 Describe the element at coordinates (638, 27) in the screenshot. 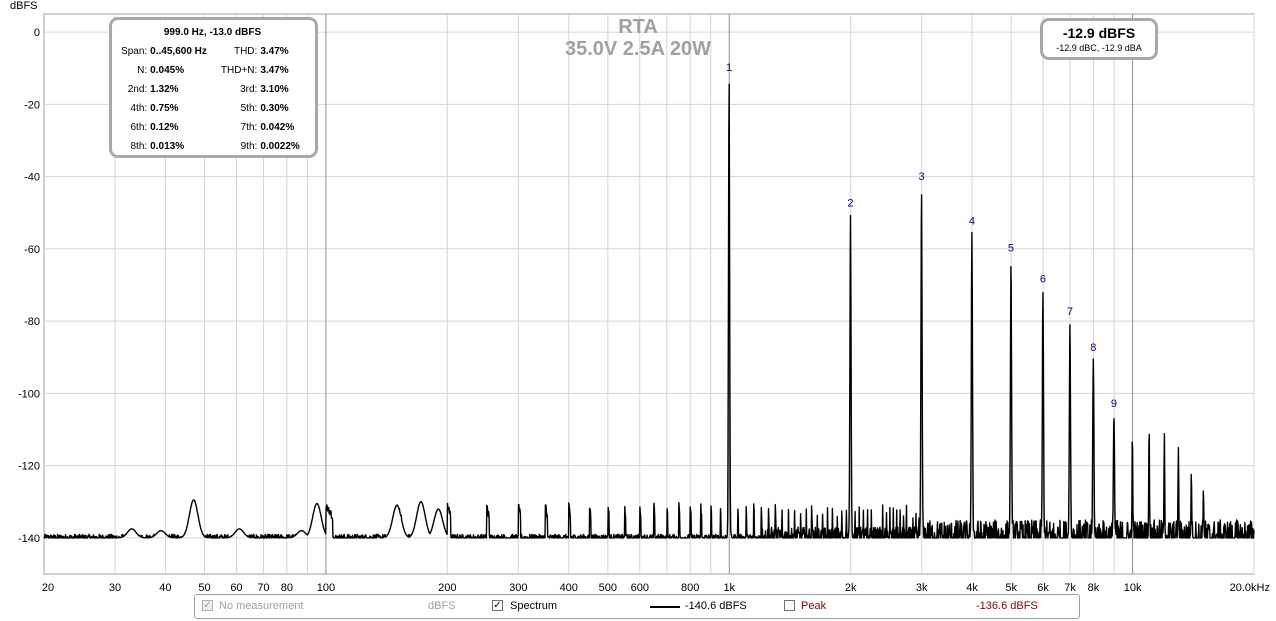

I see `chart-title: RTA` at that location.